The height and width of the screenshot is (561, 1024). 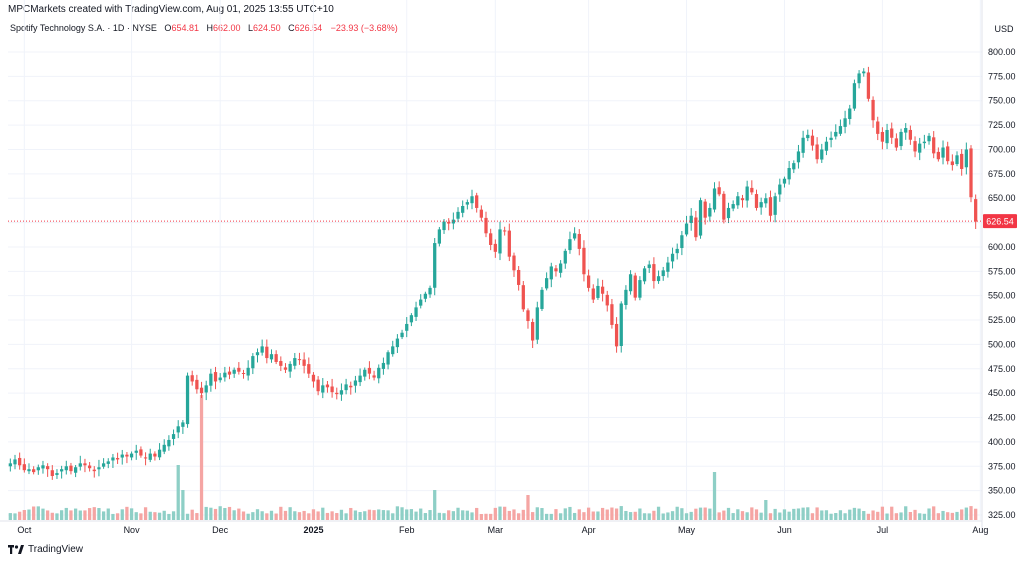 I want to click on symbol-name: Spotify Technology S.A. · 1D · NYSE, so click(x=83, y=28).